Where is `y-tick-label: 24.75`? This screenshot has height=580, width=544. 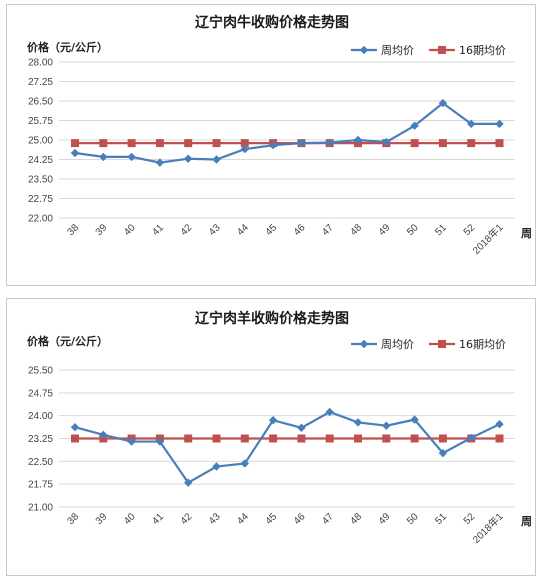
y-tick-label: 24.75 is located at coordinates (40, 393).